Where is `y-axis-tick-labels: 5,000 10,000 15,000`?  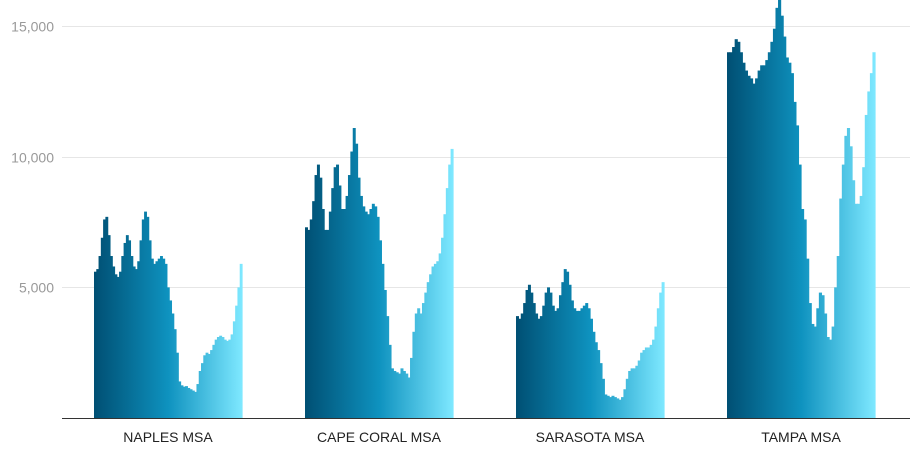 y-axis-tick-labels: 5,000 10,000 15,000 is located at coordinates (32, 157).